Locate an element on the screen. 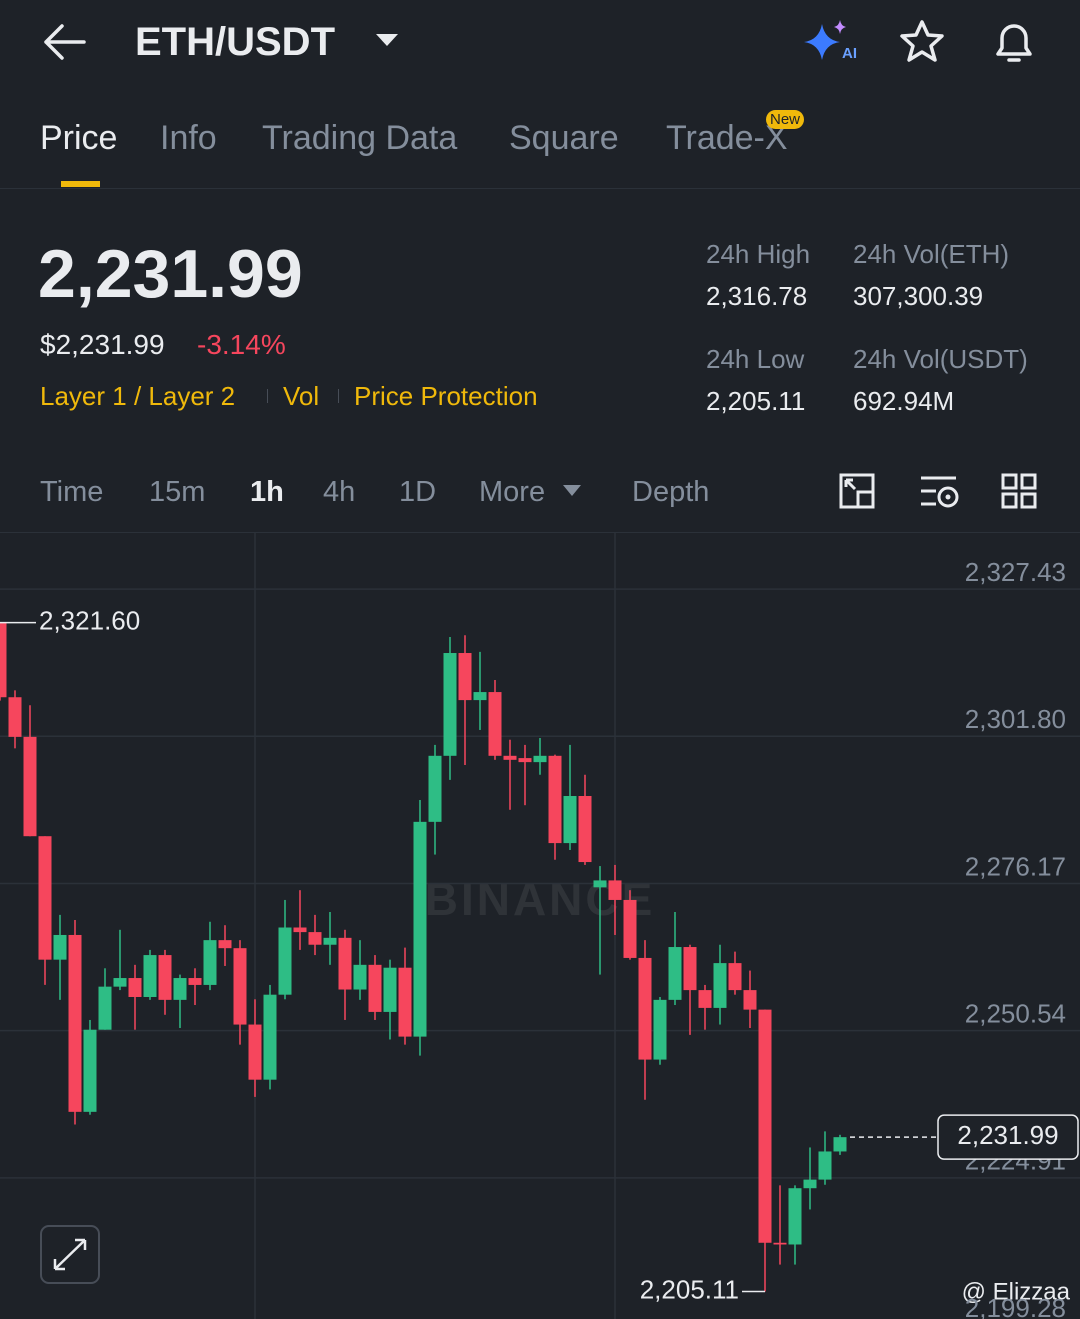 The width and height of the screenshot is (1080, 1319). favorite-button is located at coordinates (922, 42).